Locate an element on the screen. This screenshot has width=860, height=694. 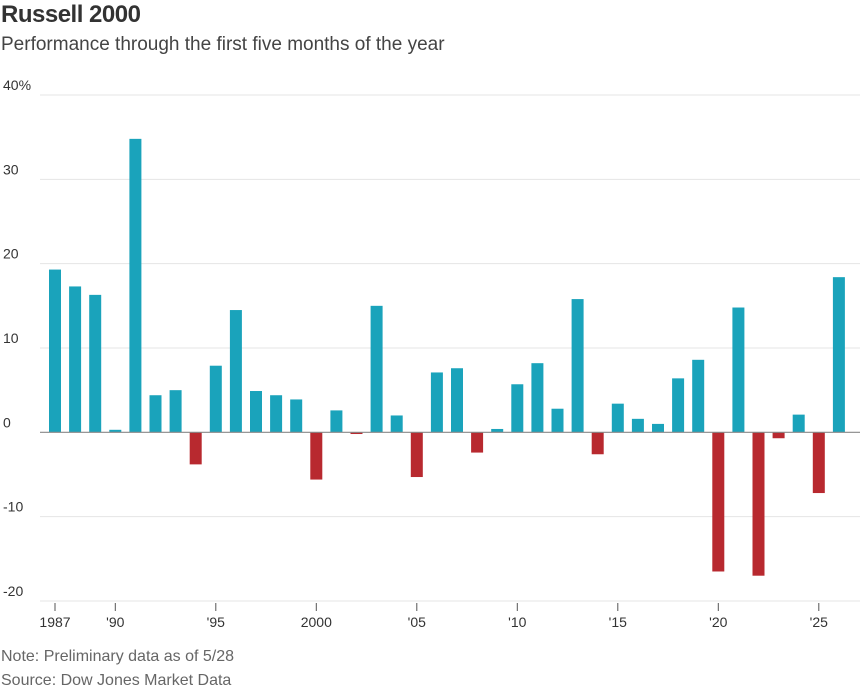
bar-2012 is located at coordinates (557, 420).